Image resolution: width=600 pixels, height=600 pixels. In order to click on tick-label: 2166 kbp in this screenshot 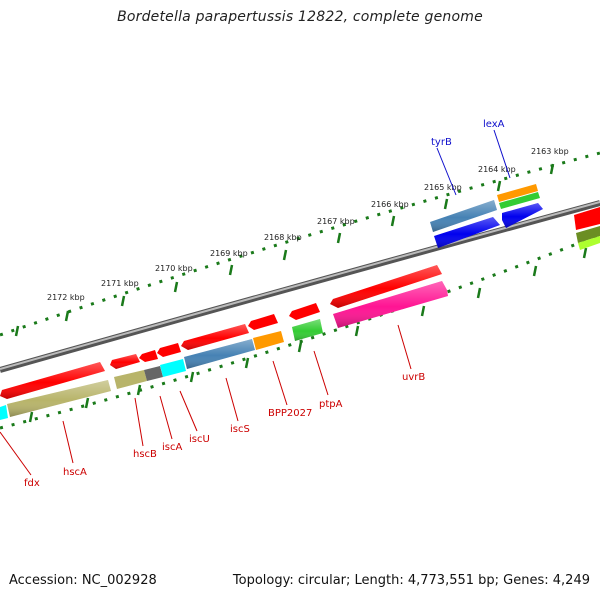, I will do `click(390, 204)`.